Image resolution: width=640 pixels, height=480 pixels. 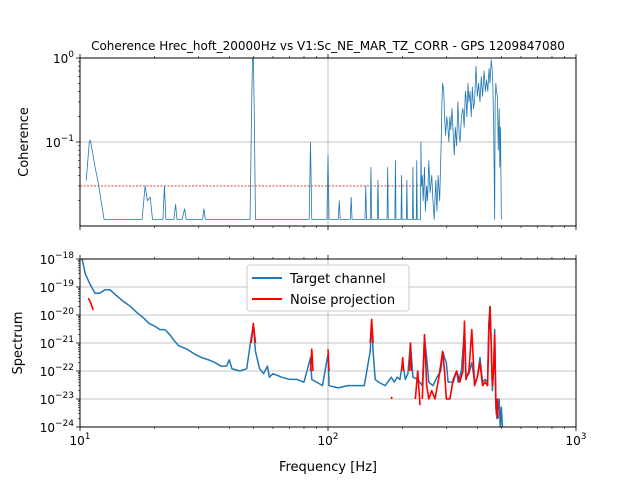 I want to click on legend-label-noise: Noise projection, so click(x=342, y=300).